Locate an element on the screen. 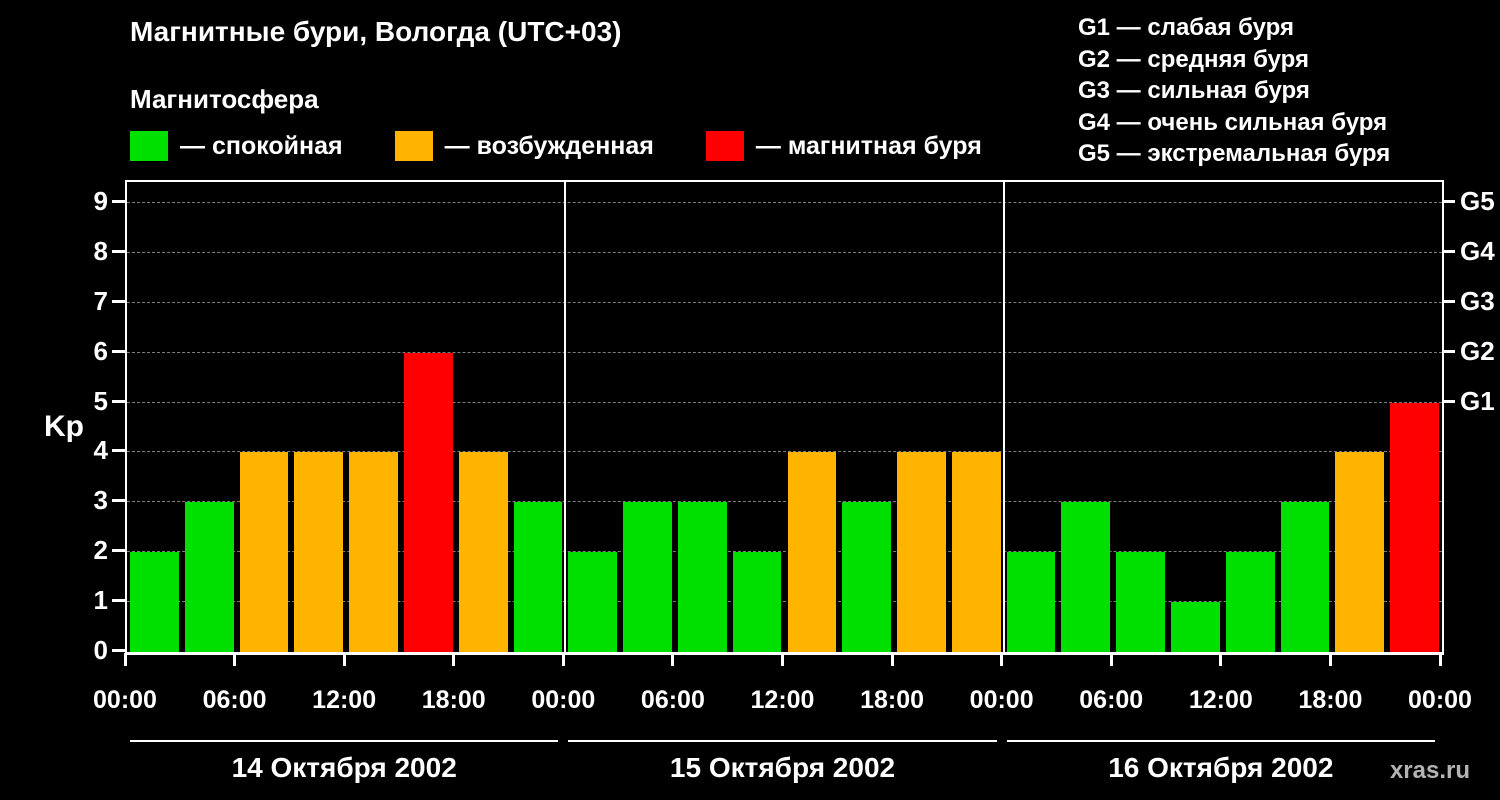  y-tick-label: 6 is located at coordinates (100, 350).